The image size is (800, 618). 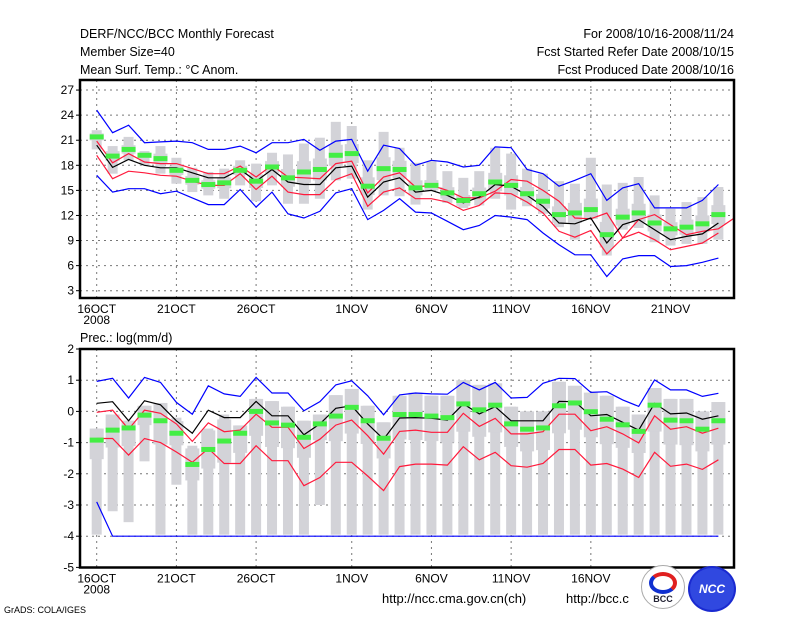 What do you see at coordinates (663, 587) in the screenshot?
I see `bcc-logo: BCC` at bounding box center [663, 587].